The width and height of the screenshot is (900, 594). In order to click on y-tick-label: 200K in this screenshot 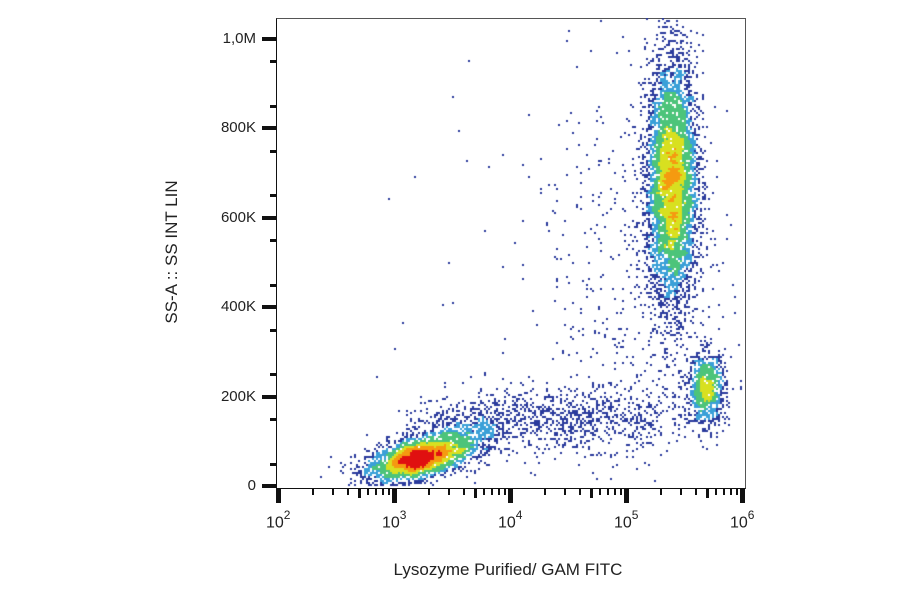, I will do `click(238, 396)`.